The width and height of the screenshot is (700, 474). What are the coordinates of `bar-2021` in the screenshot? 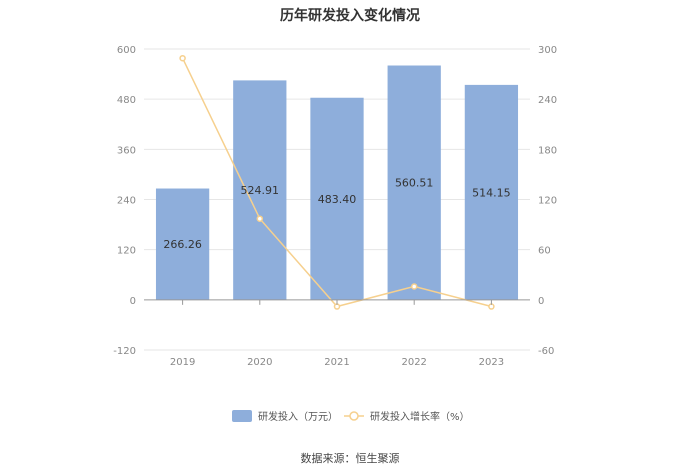 It's located at (337, 198).